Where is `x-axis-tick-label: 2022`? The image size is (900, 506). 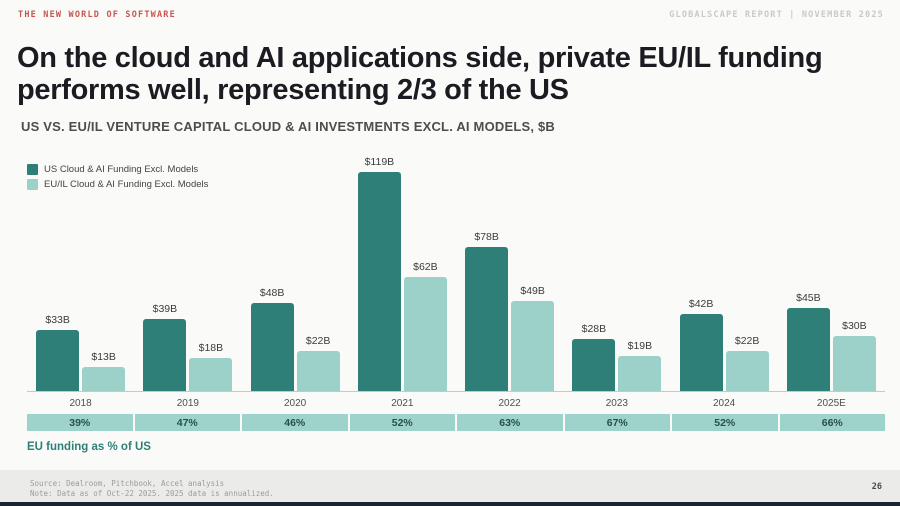 x-axis-tick-label: 2022 is located at coordinates (509, 403).